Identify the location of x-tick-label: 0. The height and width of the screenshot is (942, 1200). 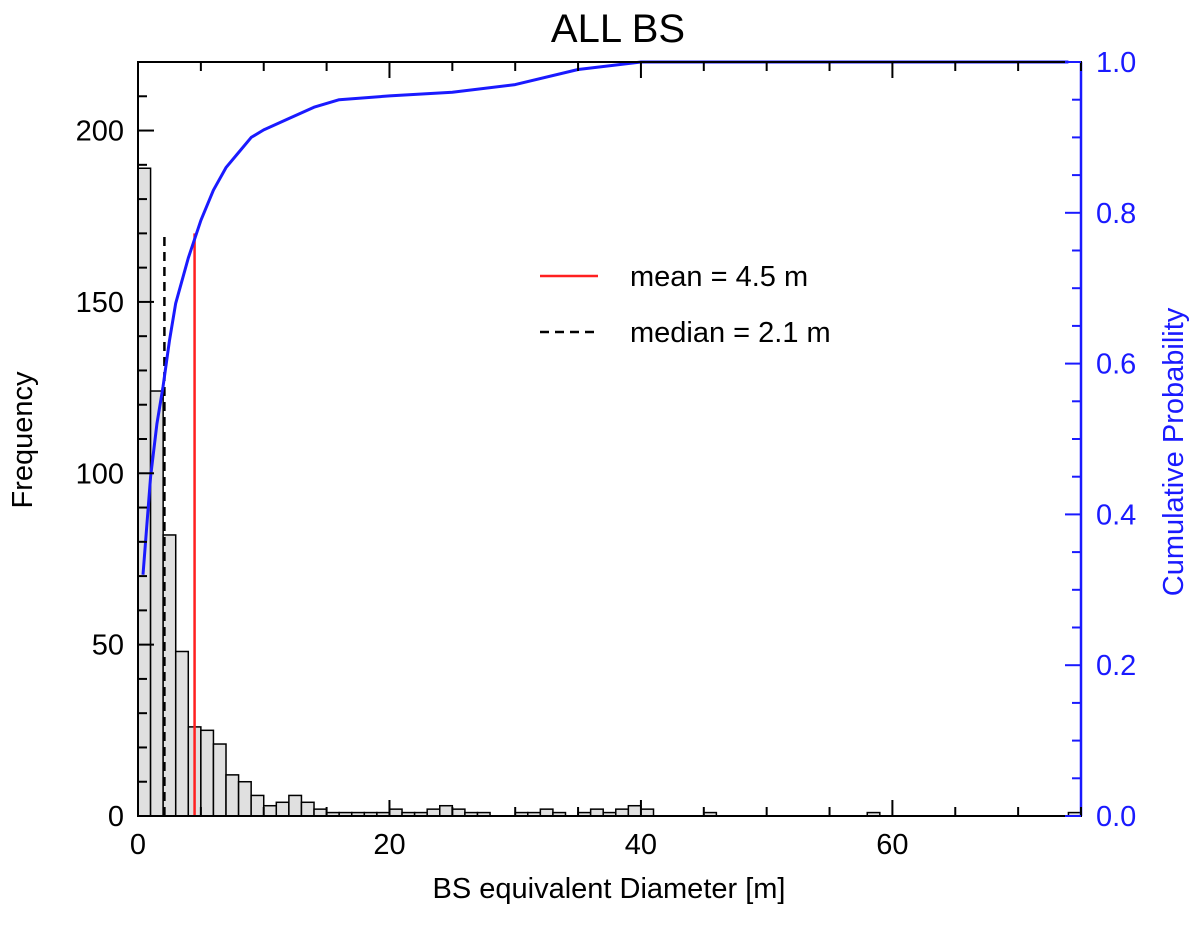
(138, 845).